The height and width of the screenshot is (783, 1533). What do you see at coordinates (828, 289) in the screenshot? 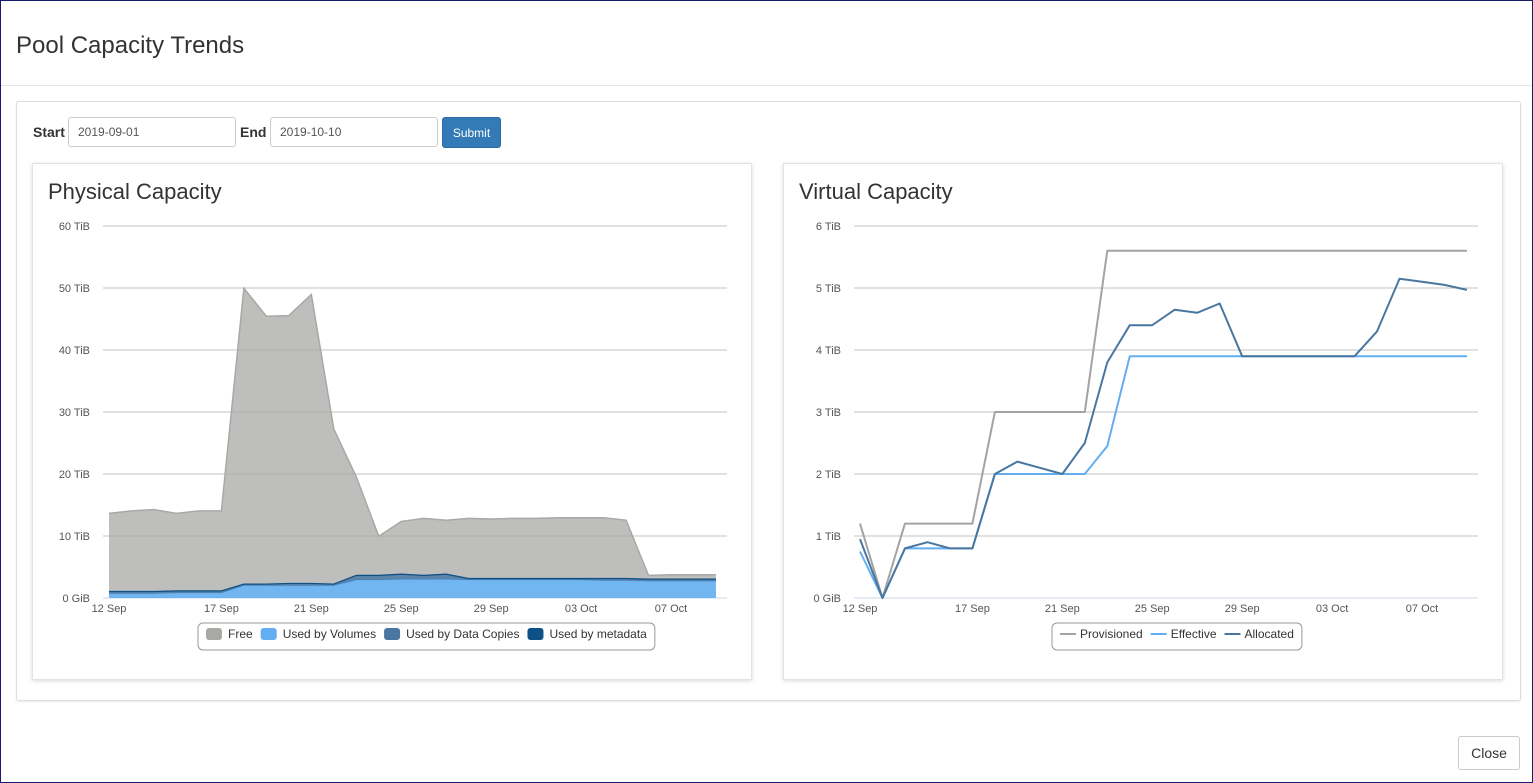
I see `y-tick-label: 5 TiB` at bounding box center [828, 289].